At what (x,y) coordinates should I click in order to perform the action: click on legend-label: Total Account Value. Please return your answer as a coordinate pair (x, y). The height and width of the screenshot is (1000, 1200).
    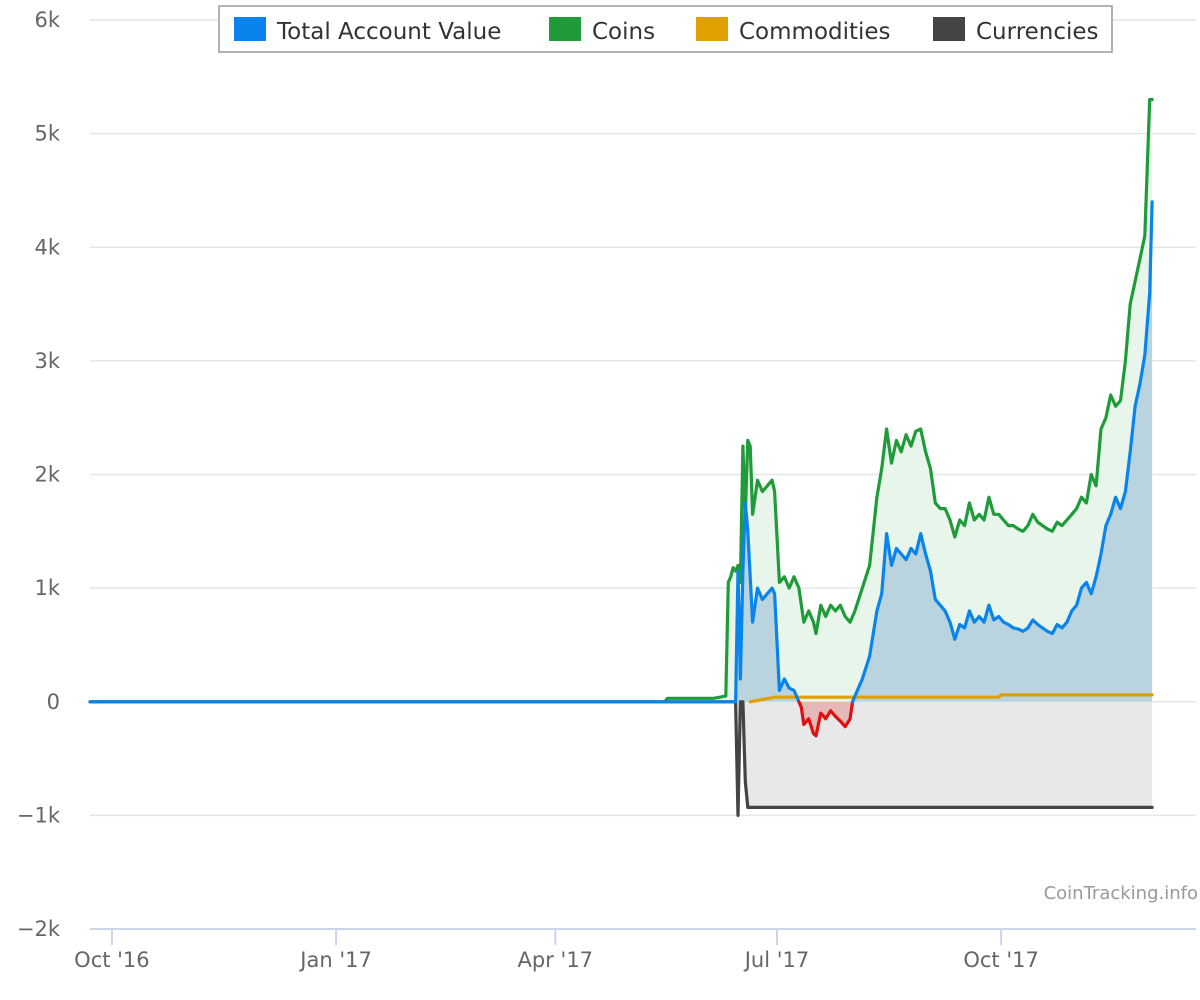
    Looking at the image, I should click on (388, 32).